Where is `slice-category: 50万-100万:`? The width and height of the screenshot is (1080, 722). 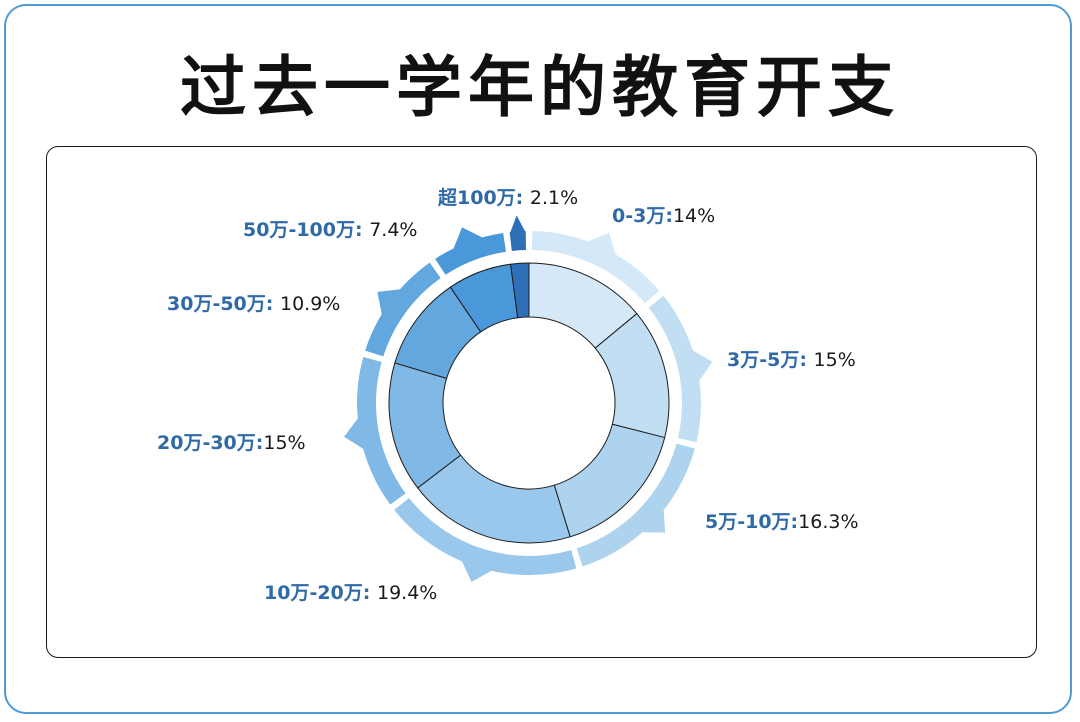
slice-category: 50万-100万: is located at coordinates (306, 230).